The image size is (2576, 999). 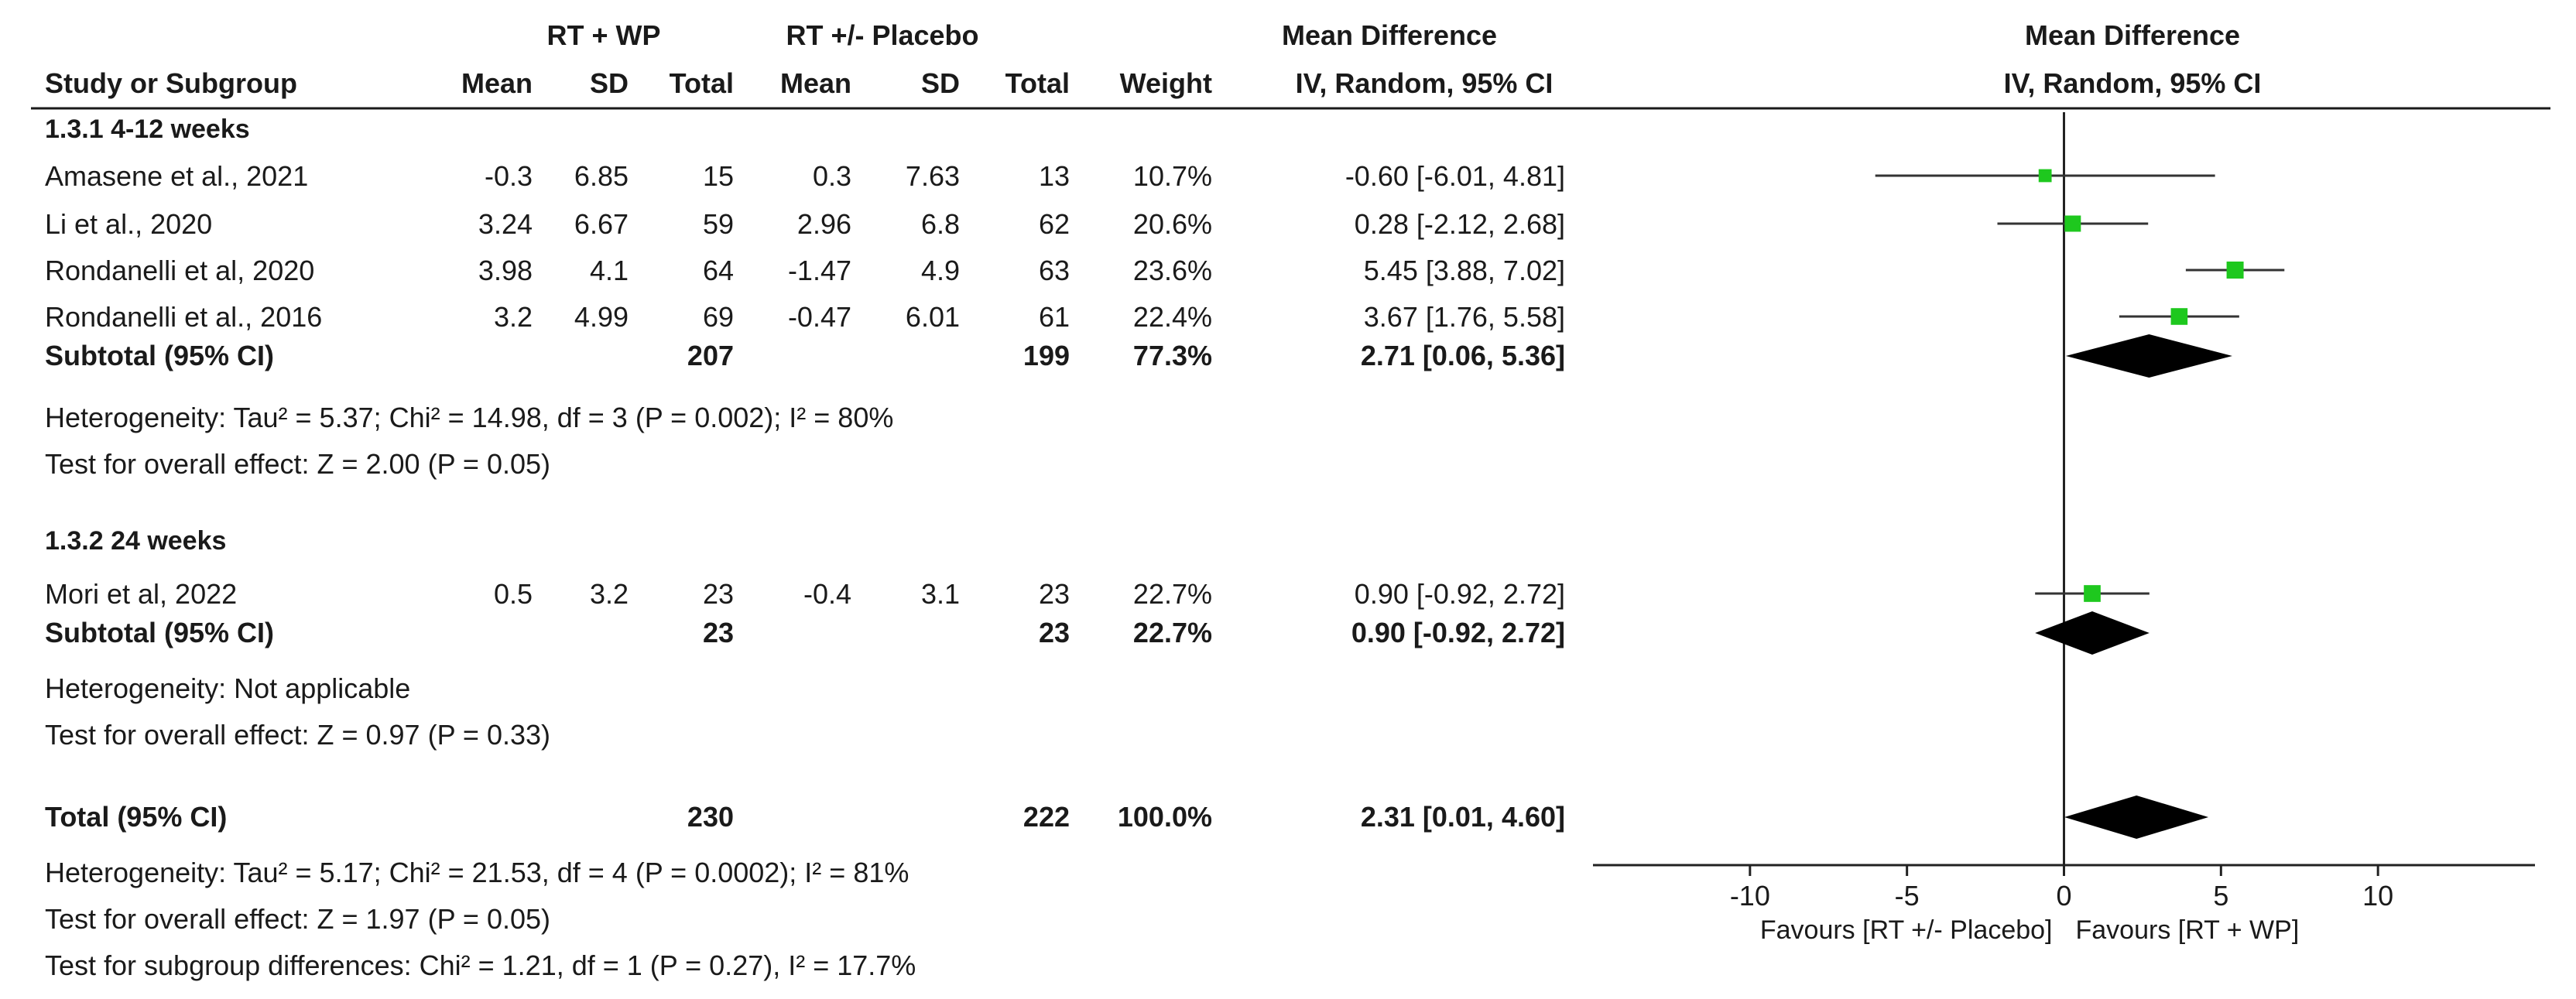 What do you see at coordinates (1054, 594) in the screenshot?
I see `n2: 23` at bounding box center [1054, 594].